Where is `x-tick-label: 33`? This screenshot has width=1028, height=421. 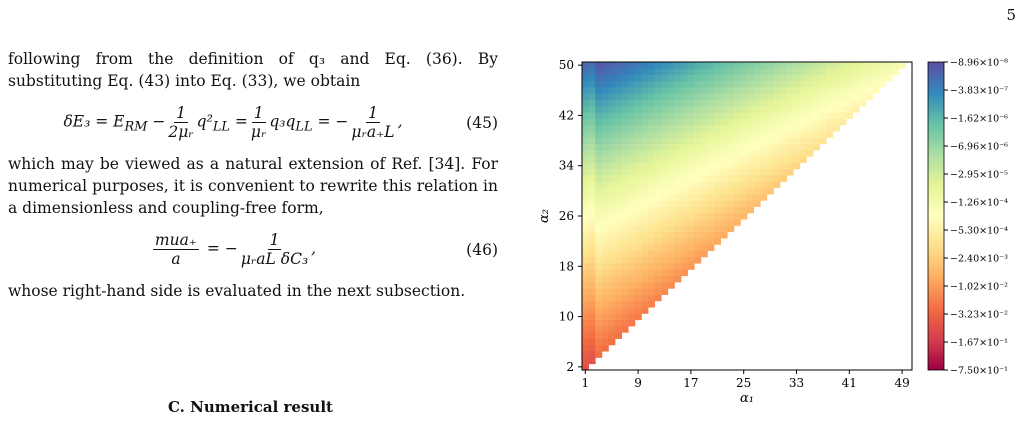 x-tick-label: 33 is located at coordinates (796, 383).